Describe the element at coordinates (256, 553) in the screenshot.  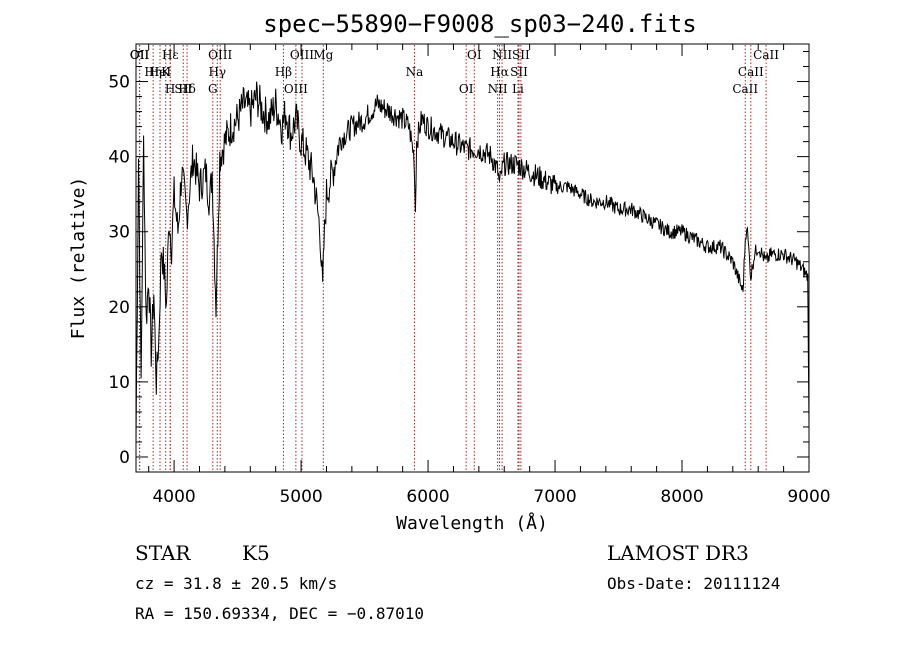
I see `object-subclass: K5` at that location.